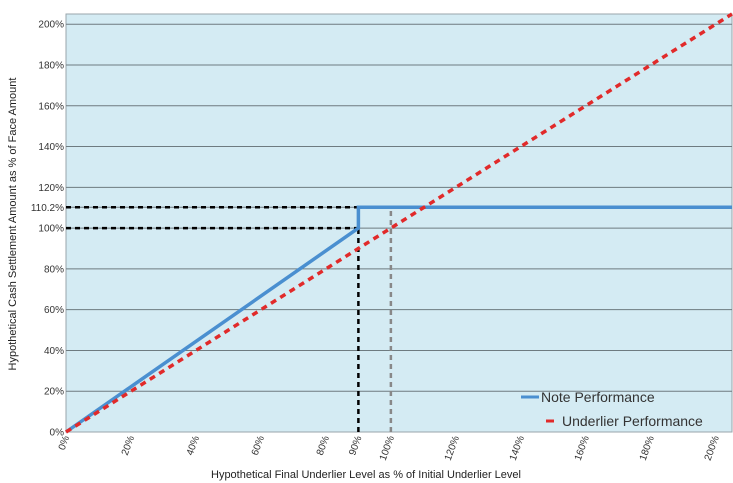 This screenshot has height=483, width=733. I want to click on x-tick-label-7: 120%, so click(452, 448).